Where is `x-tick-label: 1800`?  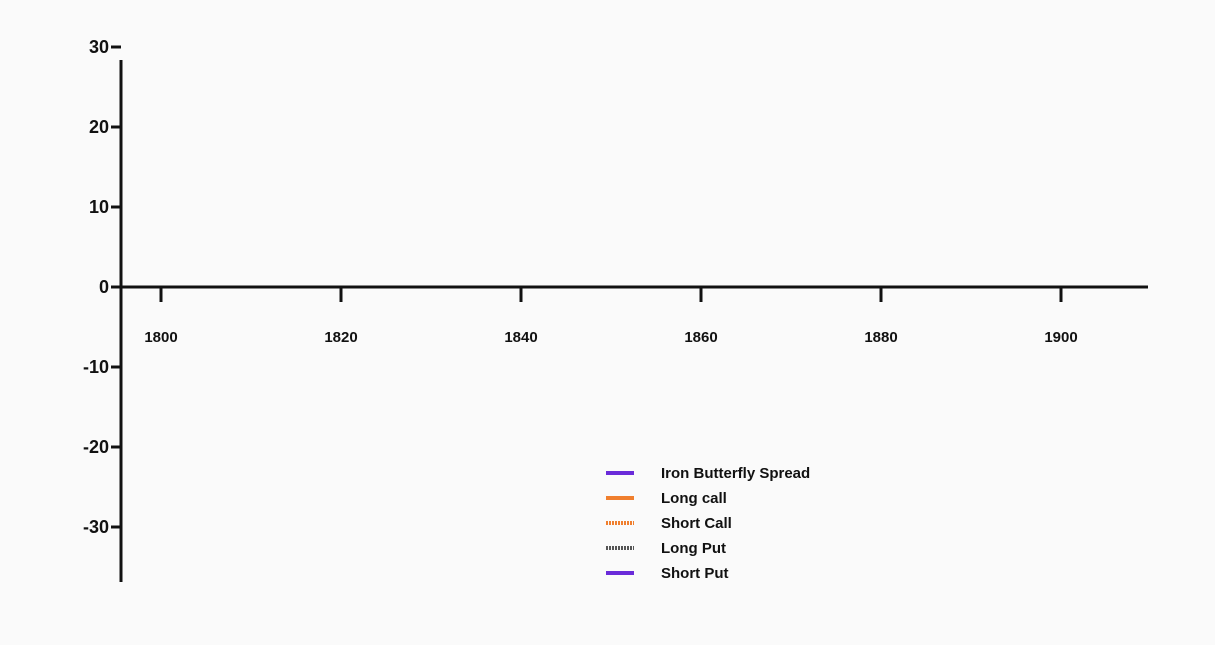 x-tick-label: 1800 is located at coordinates (160, 337).